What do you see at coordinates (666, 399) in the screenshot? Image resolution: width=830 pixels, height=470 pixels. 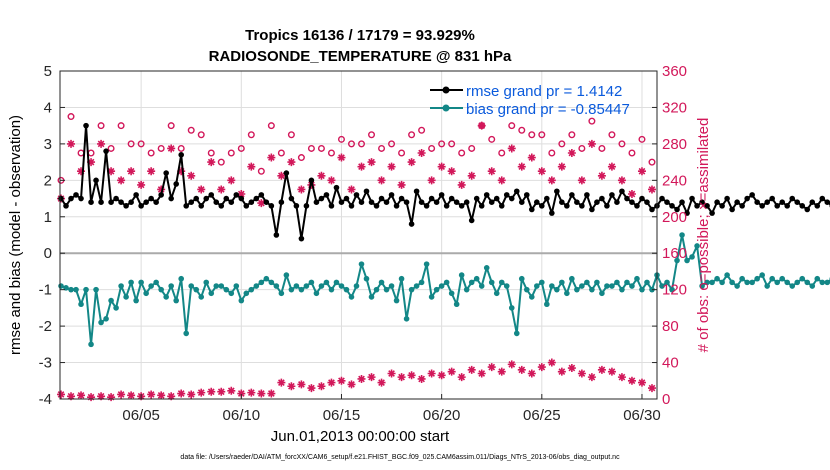 I see `y-right-tick-label: 0` at bounding box center [666, 399].